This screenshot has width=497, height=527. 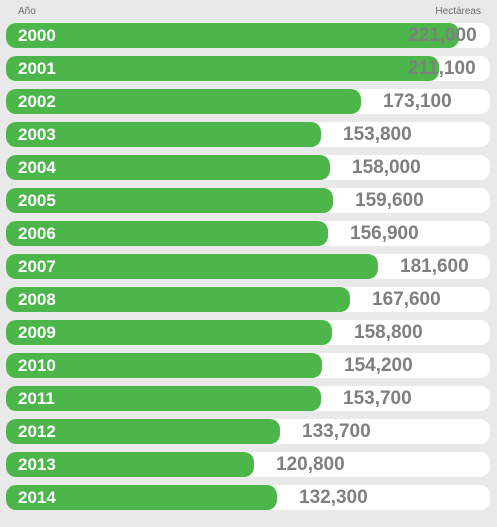 I want to click on value-label: 132,300, so click(x=333, y=497).